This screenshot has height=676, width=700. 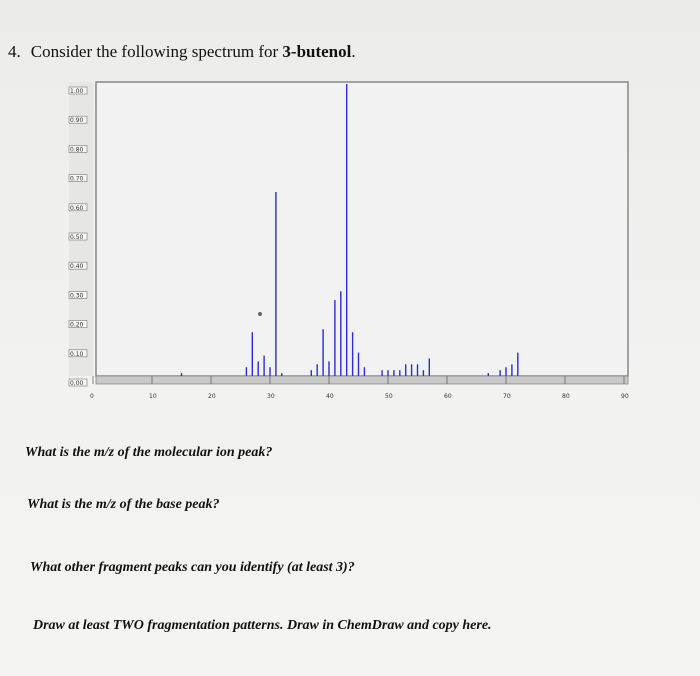 I want to click on y-axis-band, so click(x=81, y=229).